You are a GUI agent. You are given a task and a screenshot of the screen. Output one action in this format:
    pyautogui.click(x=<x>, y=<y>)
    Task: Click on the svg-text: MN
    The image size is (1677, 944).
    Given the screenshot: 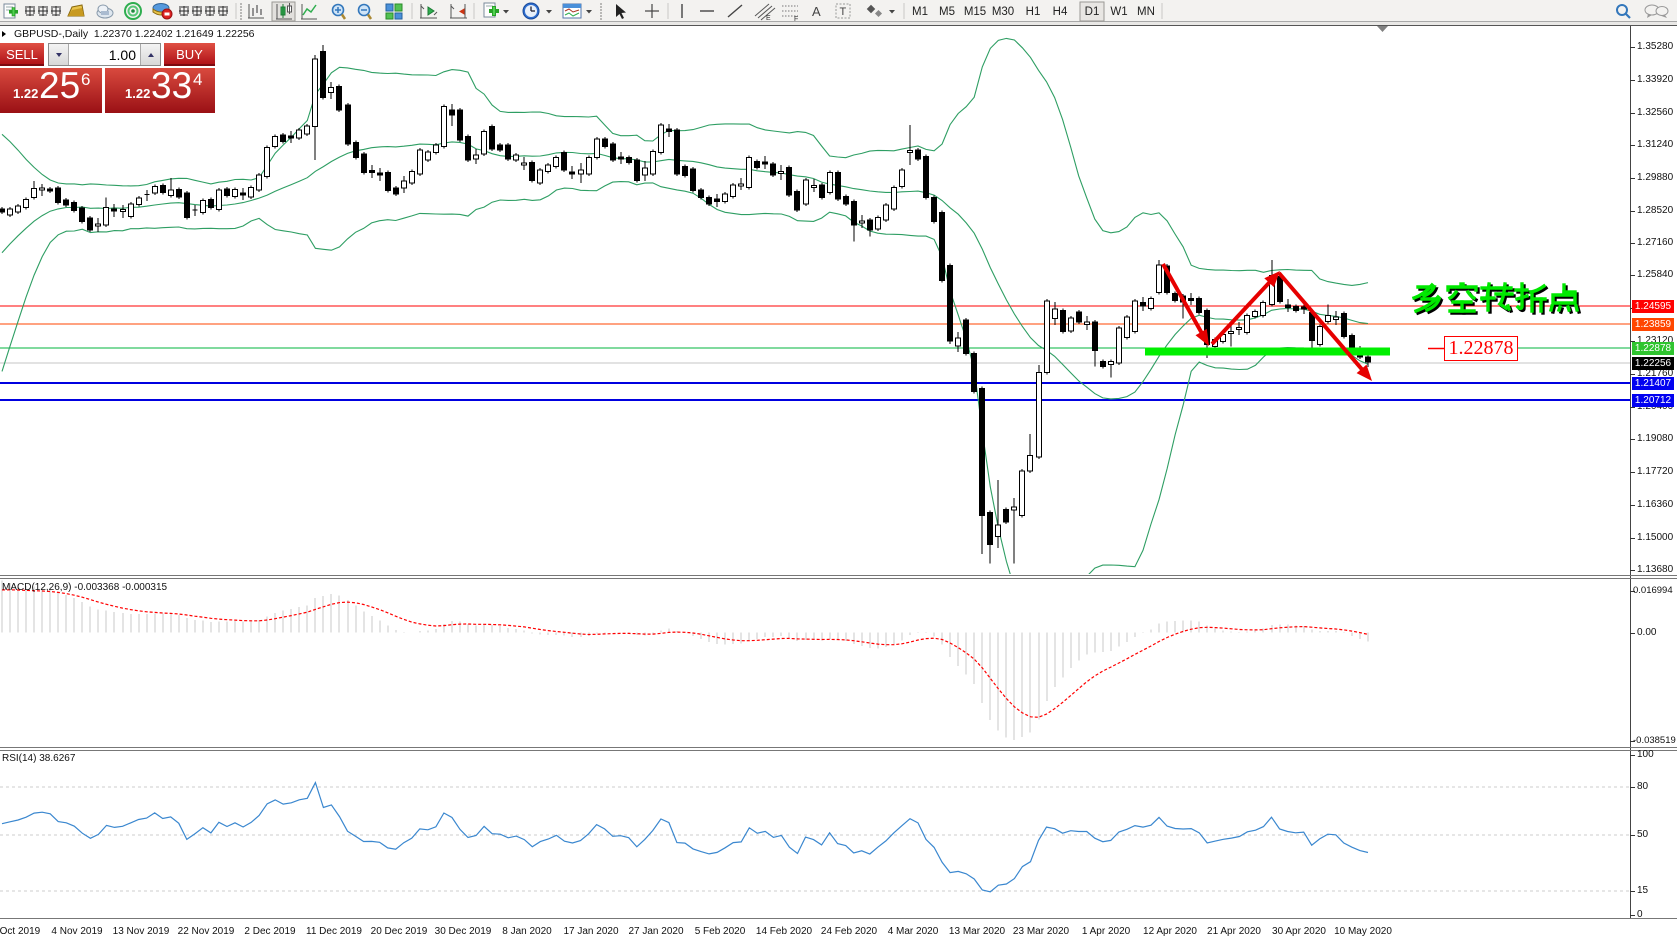 What is the action you would take?
    pyautogui.click(x=1146, y=12)
    